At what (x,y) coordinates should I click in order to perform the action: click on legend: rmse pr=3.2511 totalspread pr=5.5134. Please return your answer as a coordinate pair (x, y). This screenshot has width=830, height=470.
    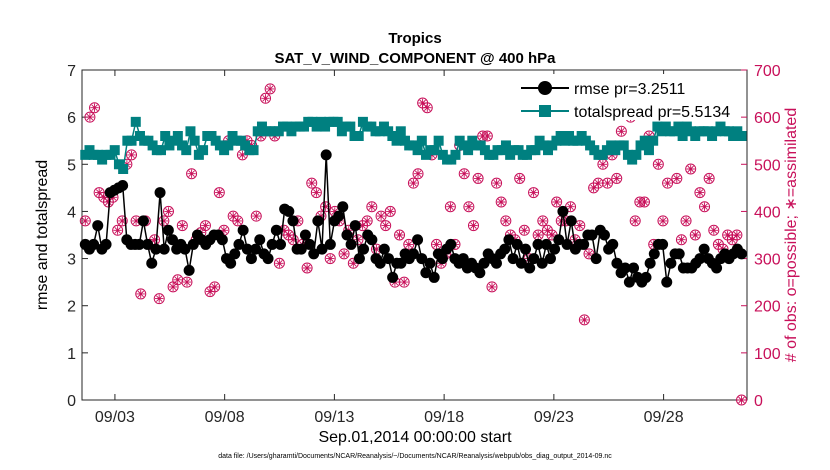
    Looking at the image, I should click on (626, 97).